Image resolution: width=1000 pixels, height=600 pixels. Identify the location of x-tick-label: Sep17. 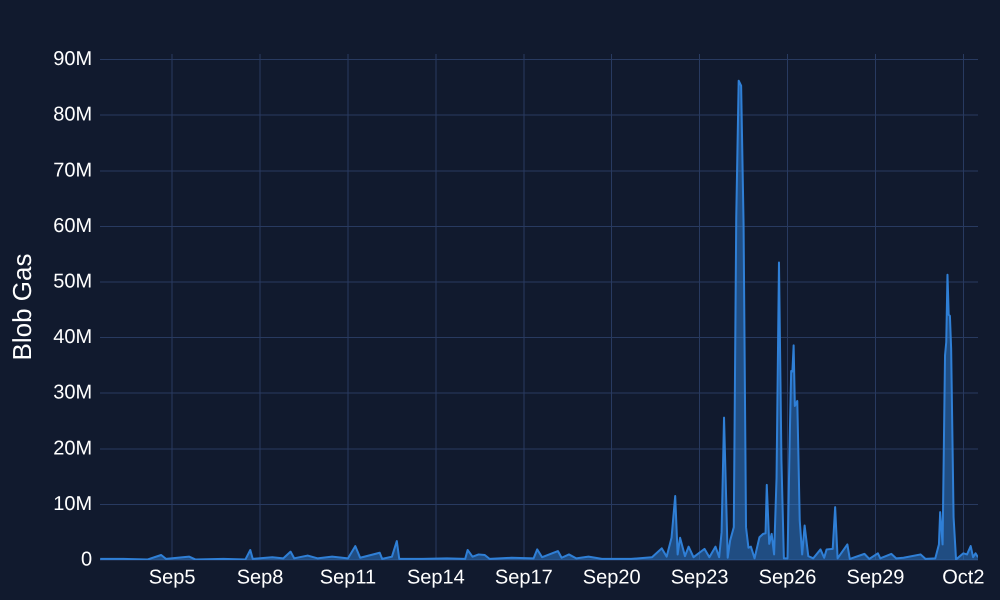
(523, 577).